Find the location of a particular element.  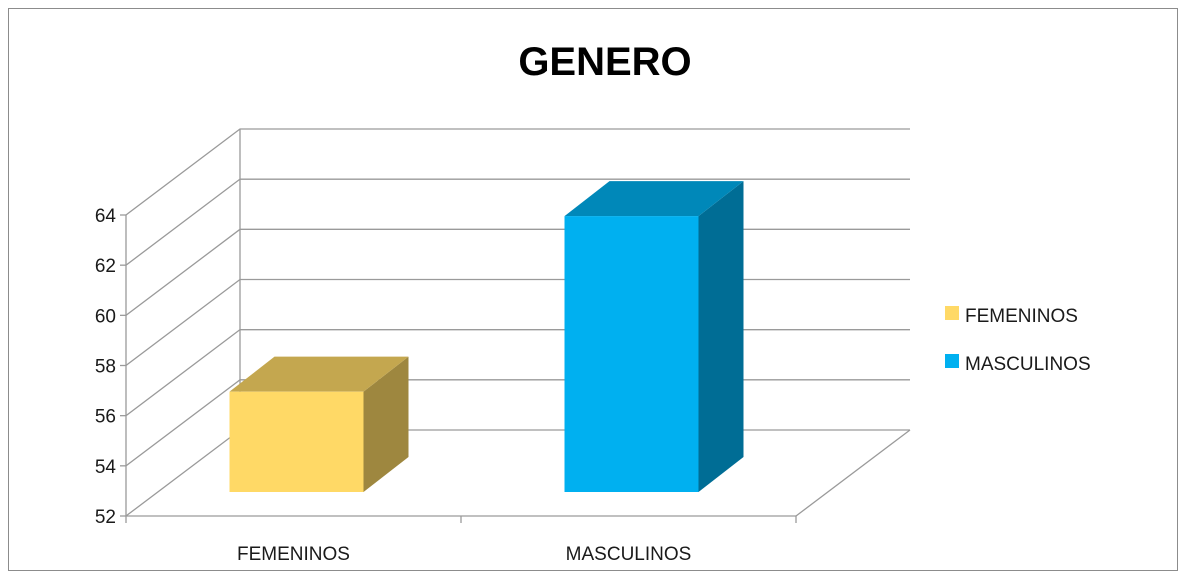

chart-title: GENERO is located at coordinates (604, 62).